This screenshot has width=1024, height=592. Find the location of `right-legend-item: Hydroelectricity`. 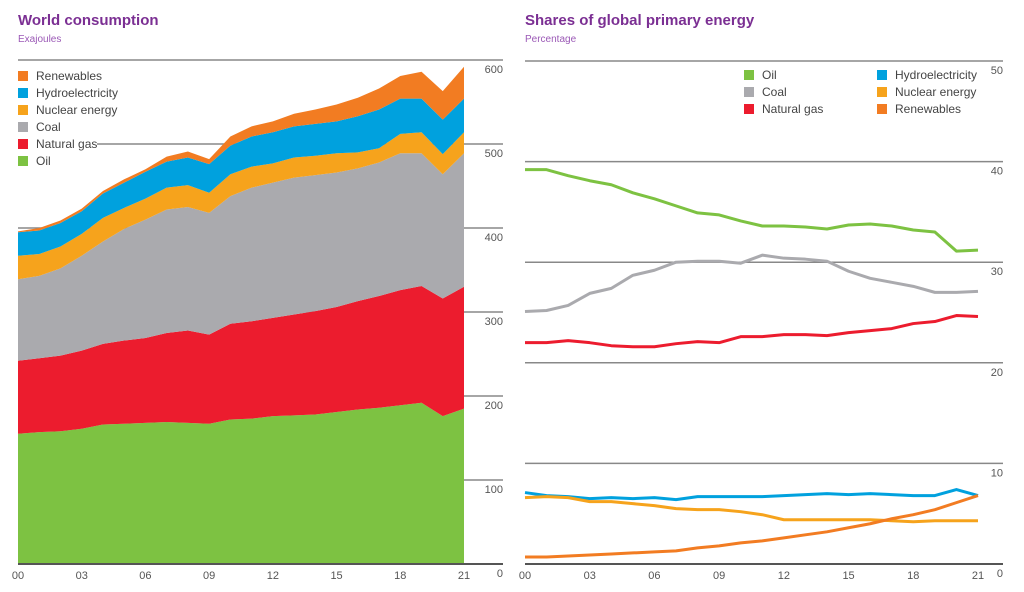

right-legend-item: Hydroelectricity is located at coordinates (927, 74).